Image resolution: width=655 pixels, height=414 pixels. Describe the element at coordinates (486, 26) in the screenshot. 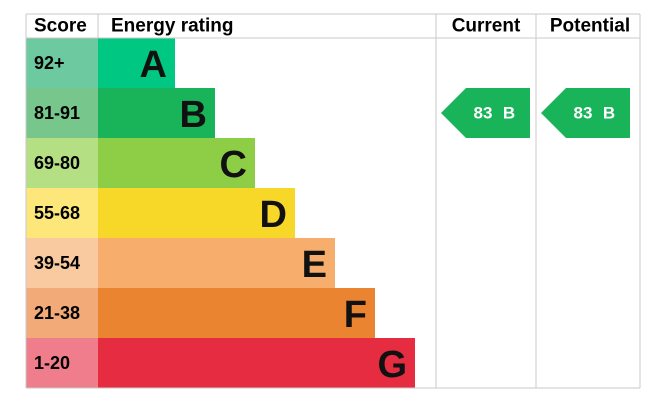

I see `current-header: Current` at that location.